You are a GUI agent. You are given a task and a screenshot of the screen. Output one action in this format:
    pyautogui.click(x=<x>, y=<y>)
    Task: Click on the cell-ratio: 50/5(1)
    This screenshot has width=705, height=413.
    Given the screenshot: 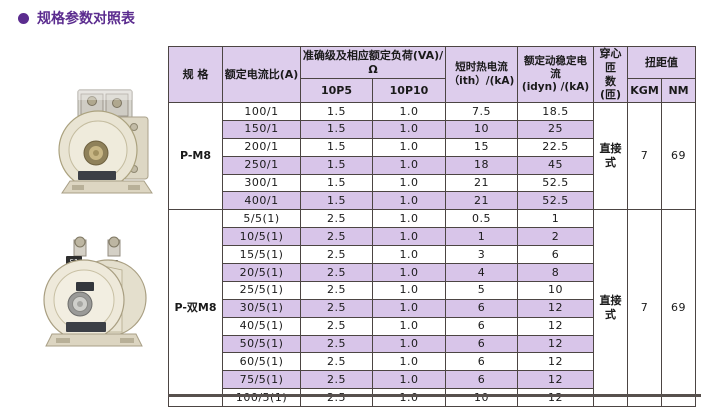 What is the action you would take?
    pyautogui.click(x=261, y=344)
    